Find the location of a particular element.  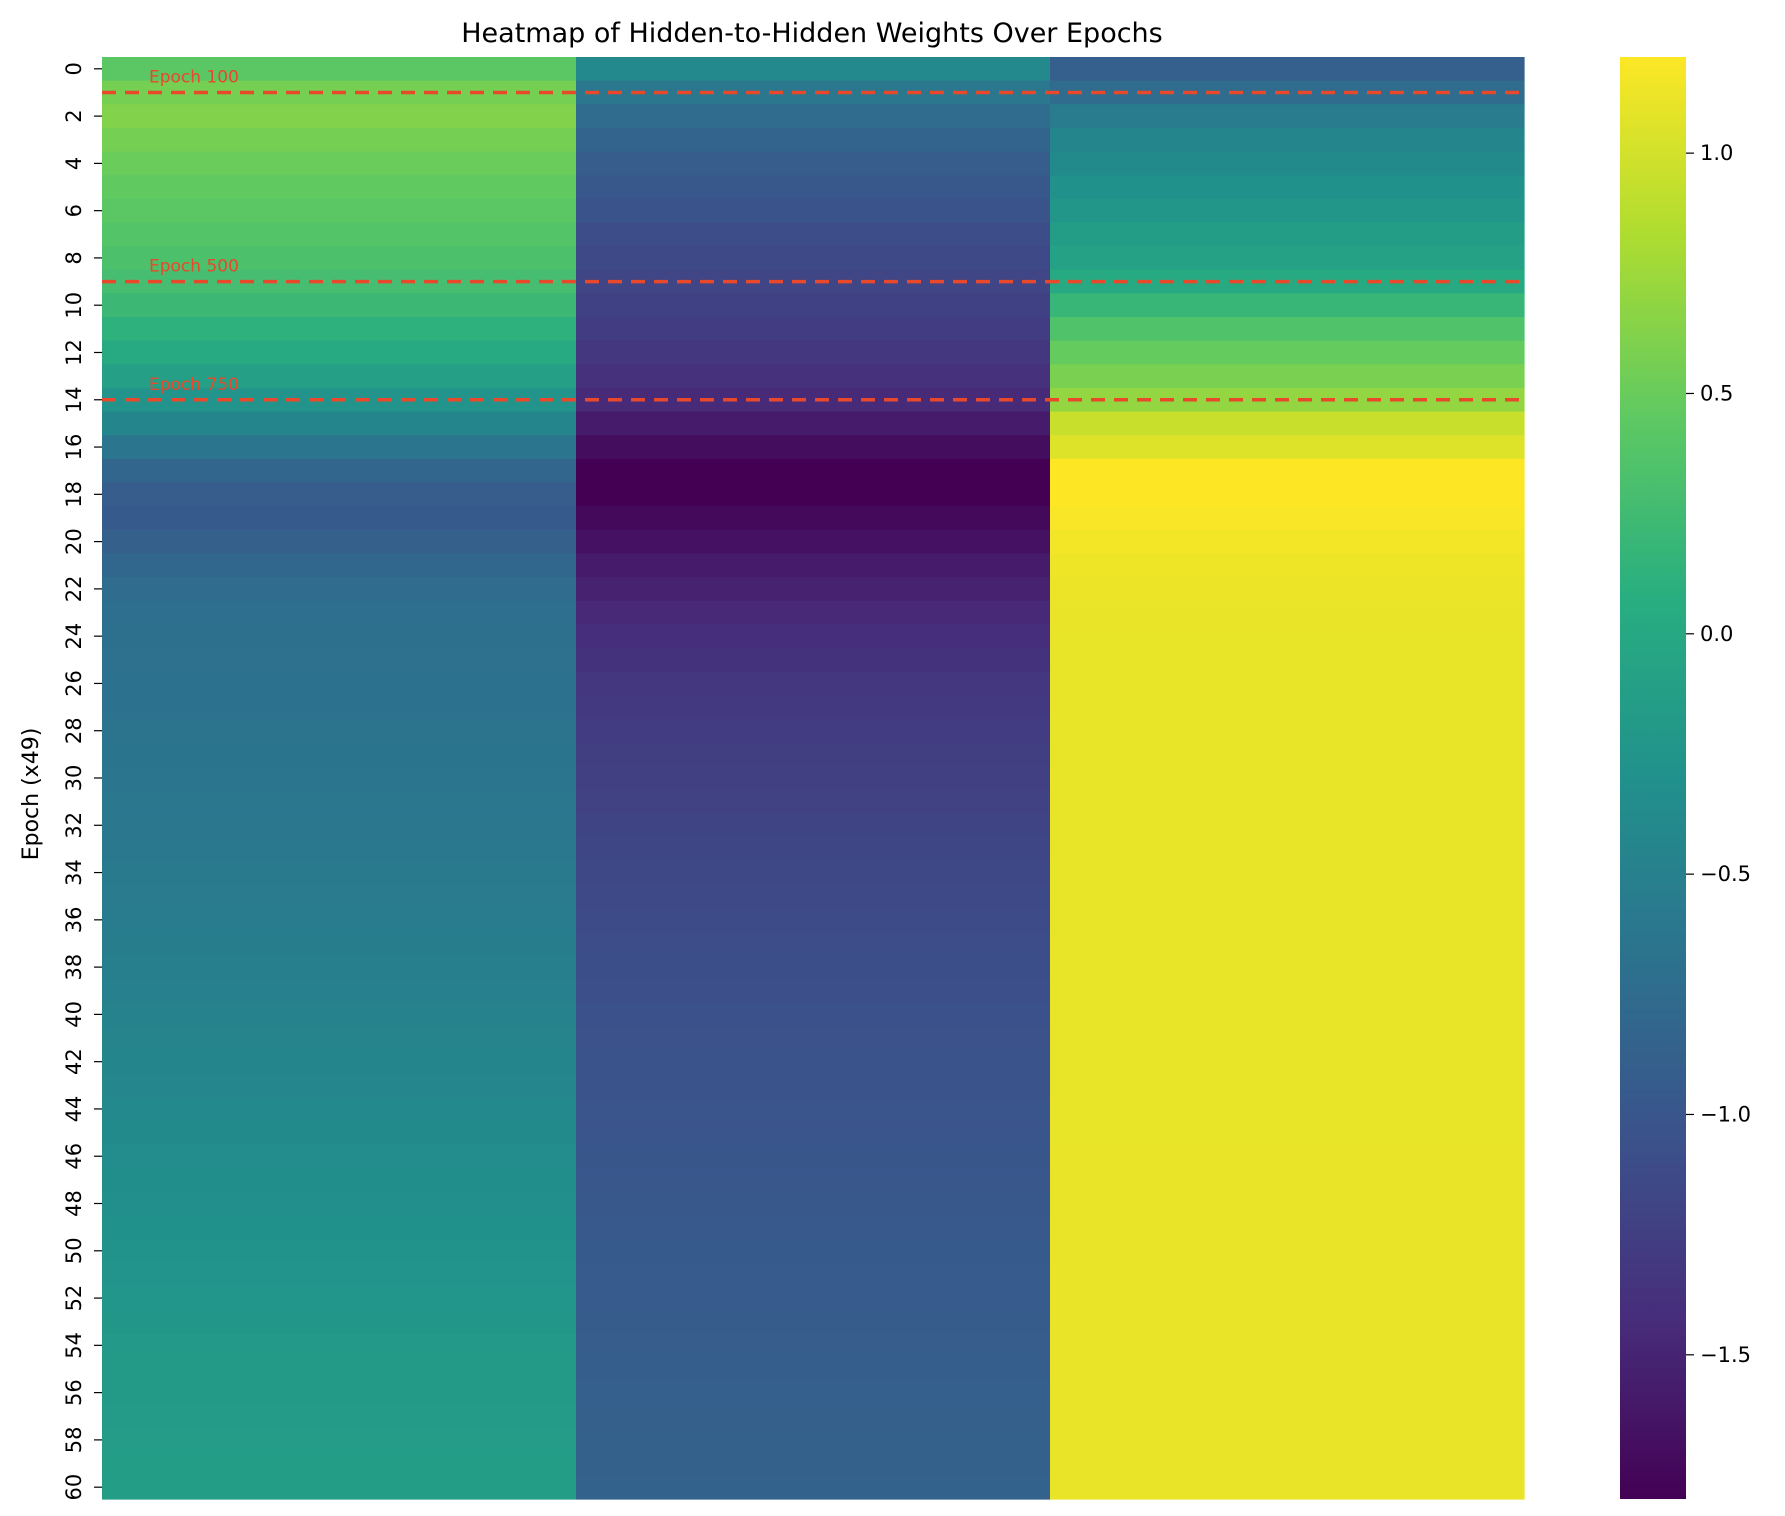

y-tick-label: 40 is located at coordinates (74, 1014).